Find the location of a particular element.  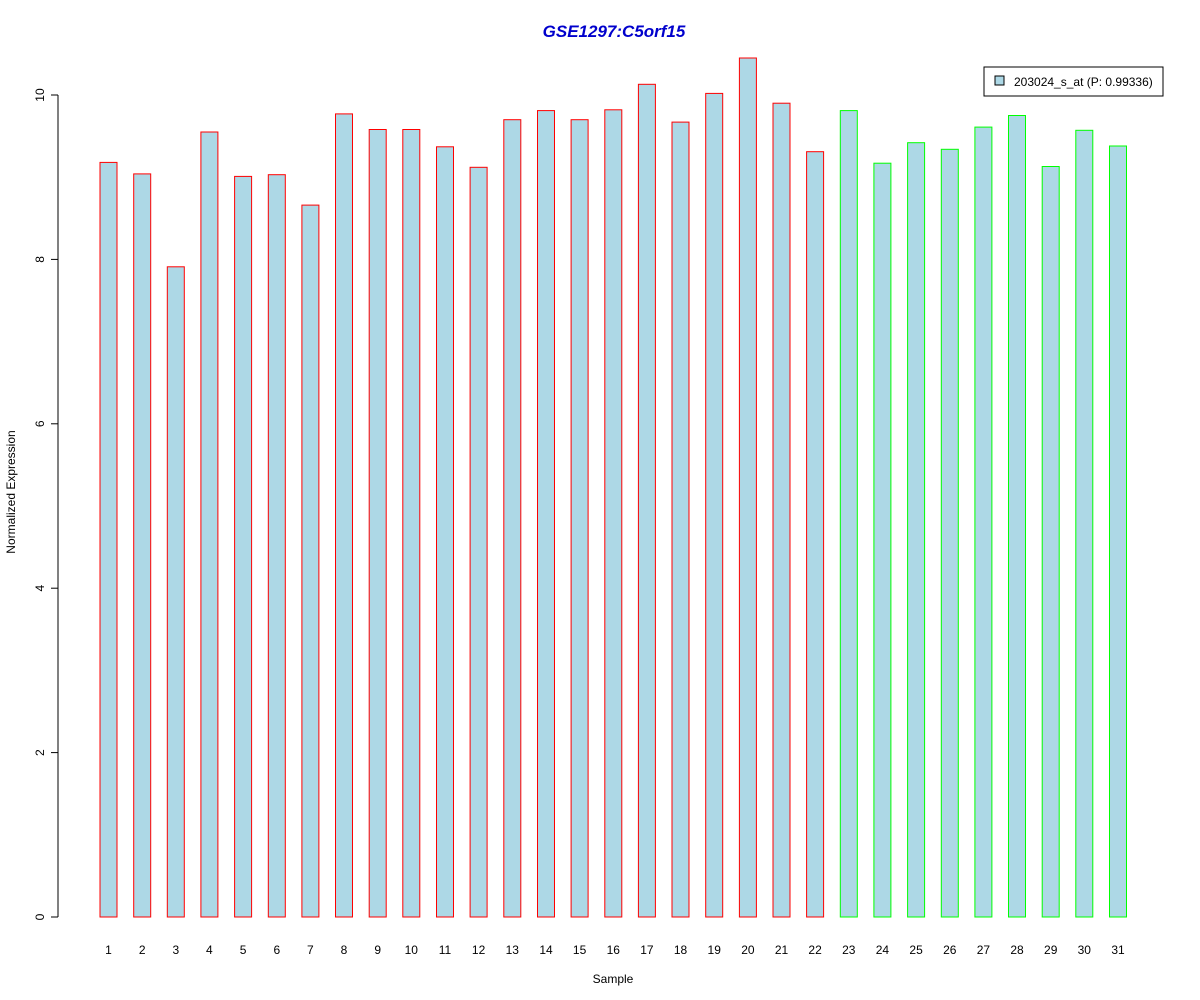

x-tick-label: 2 is located at coordinates (142, 950).